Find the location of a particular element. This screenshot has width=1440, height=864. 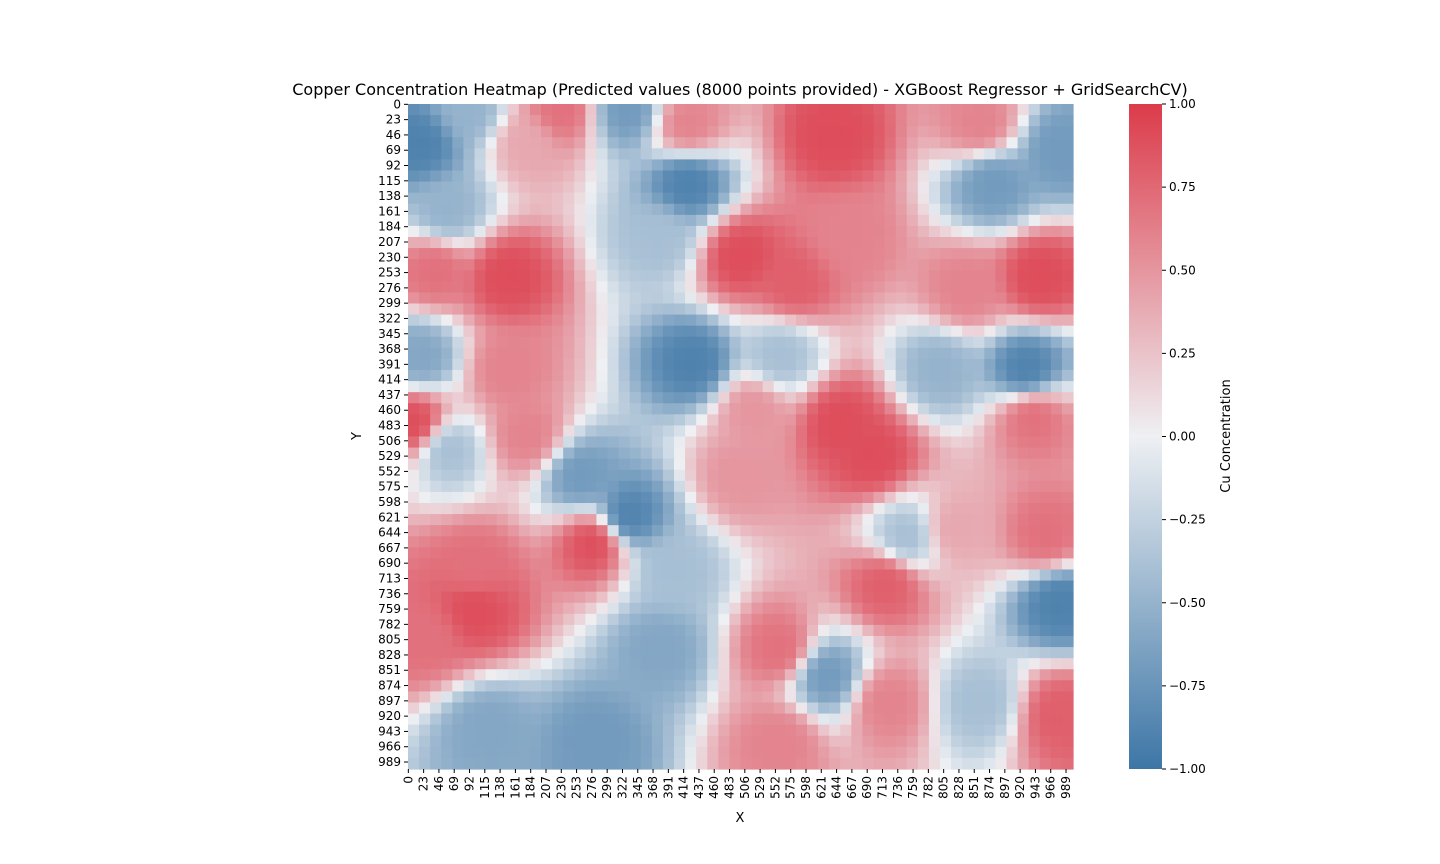

y-tick-label: 989 is located at coordinates (389, 762).